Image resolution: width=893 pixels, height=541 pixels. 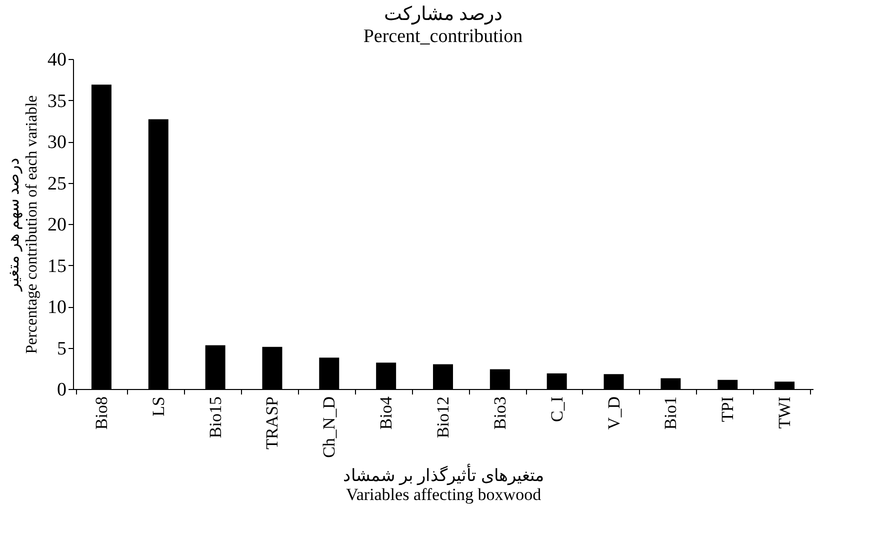 What do you see at coordinates (215, 417) in the screenshot?
I see `x-tick-label: Bio15` at bounding box center [215, 417].